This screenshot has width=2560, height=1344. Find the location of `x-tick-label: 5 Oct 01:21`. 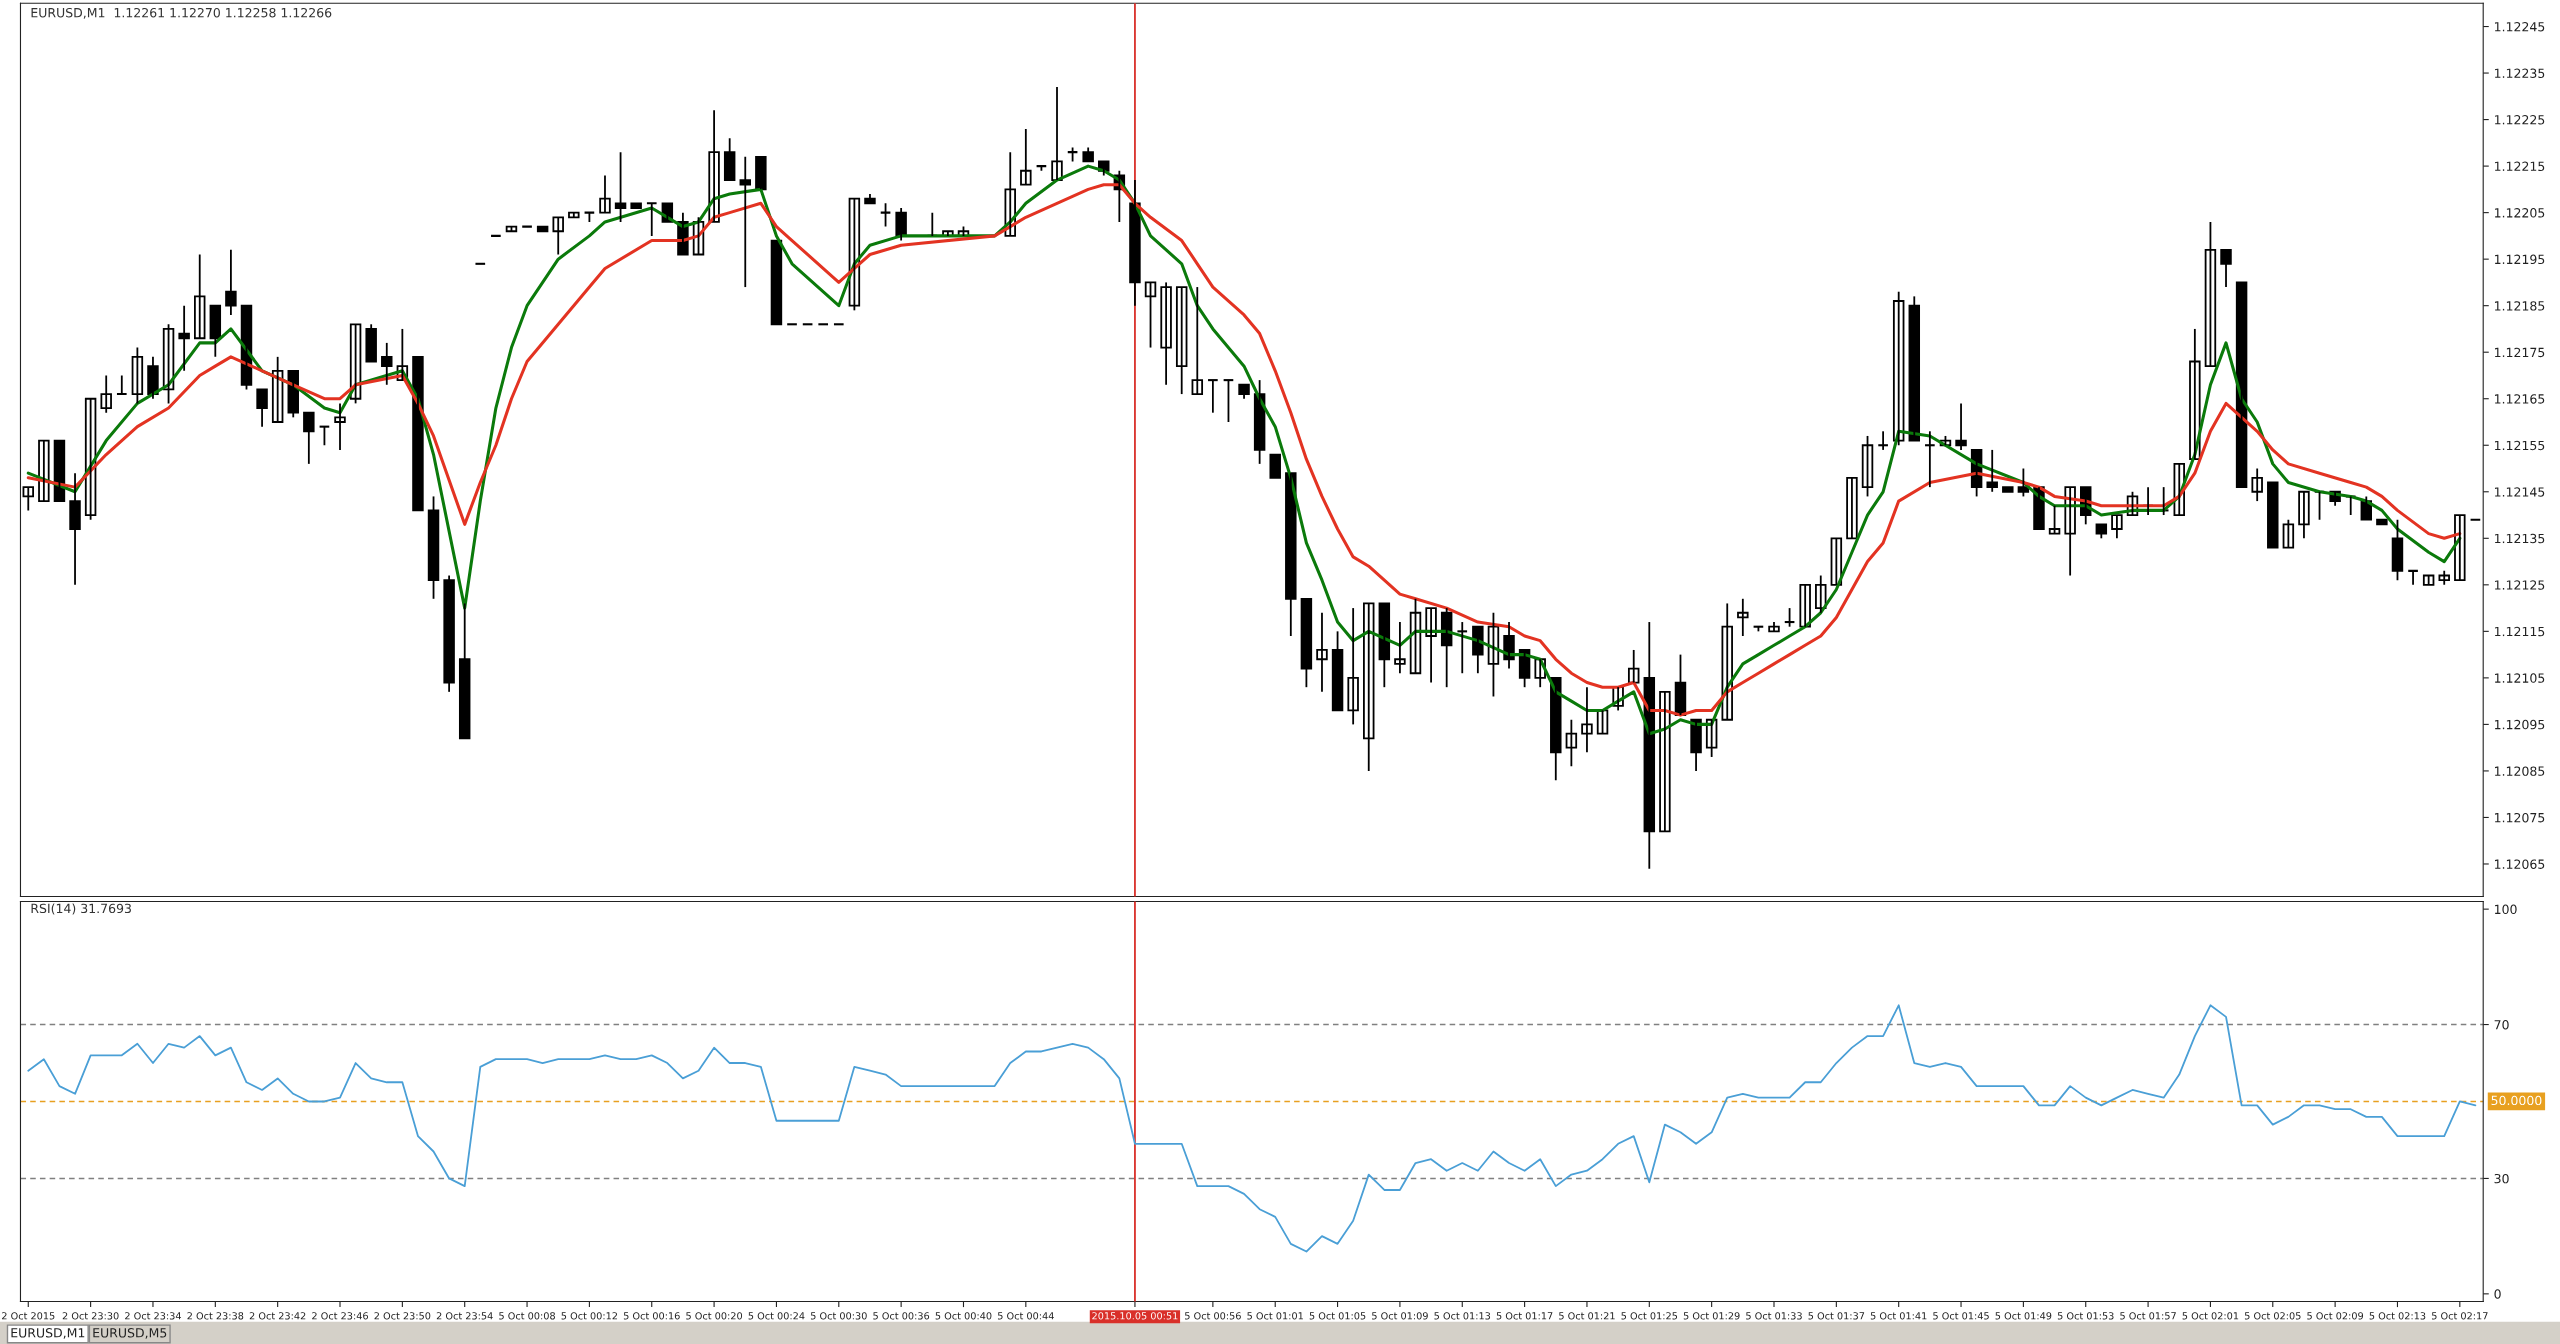

x-tick-label: 5 Oct 01:21 is located at coordinates (1587, 1316).